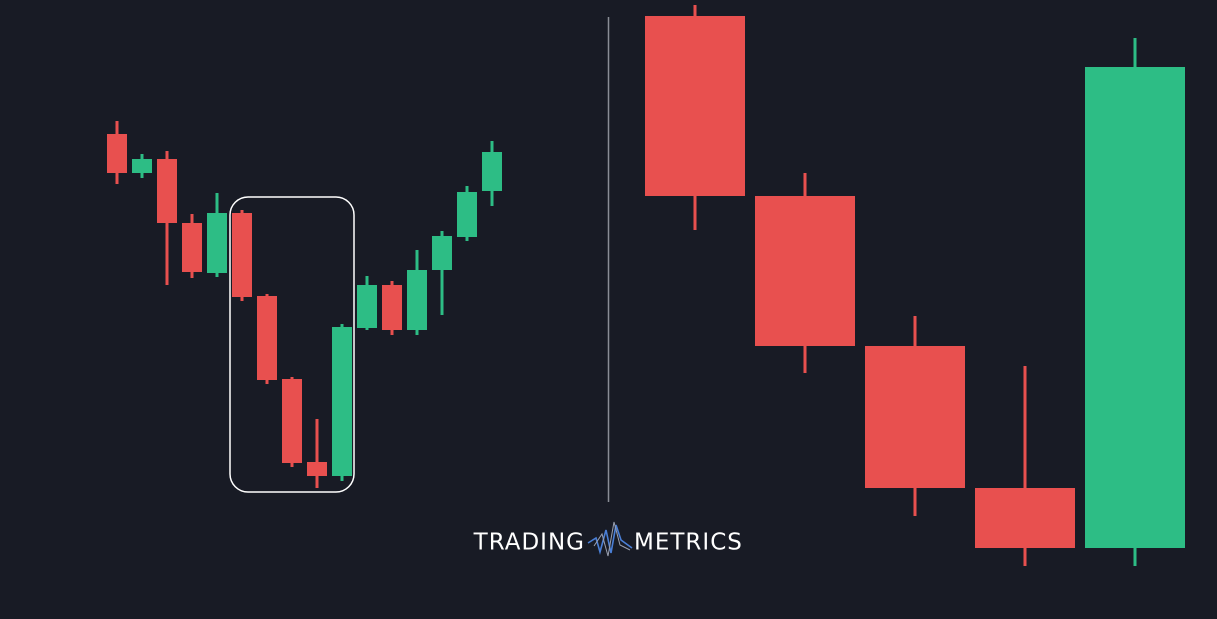  I want to click on logo-right: METRICS, so click(688, 543).